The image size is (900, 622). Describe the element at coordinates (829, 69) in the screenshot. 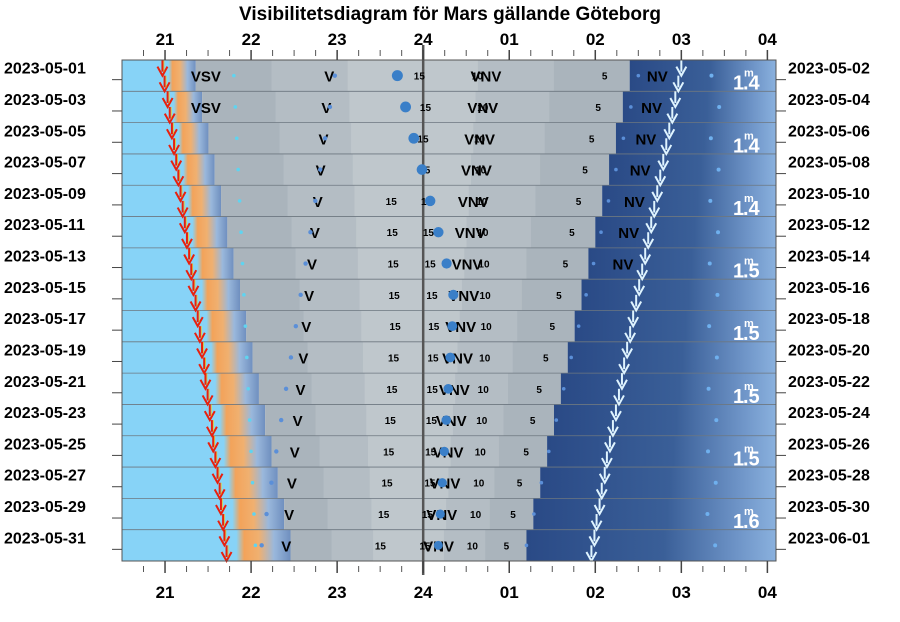

I see `date-label-right: 2023-05-02` at that location.